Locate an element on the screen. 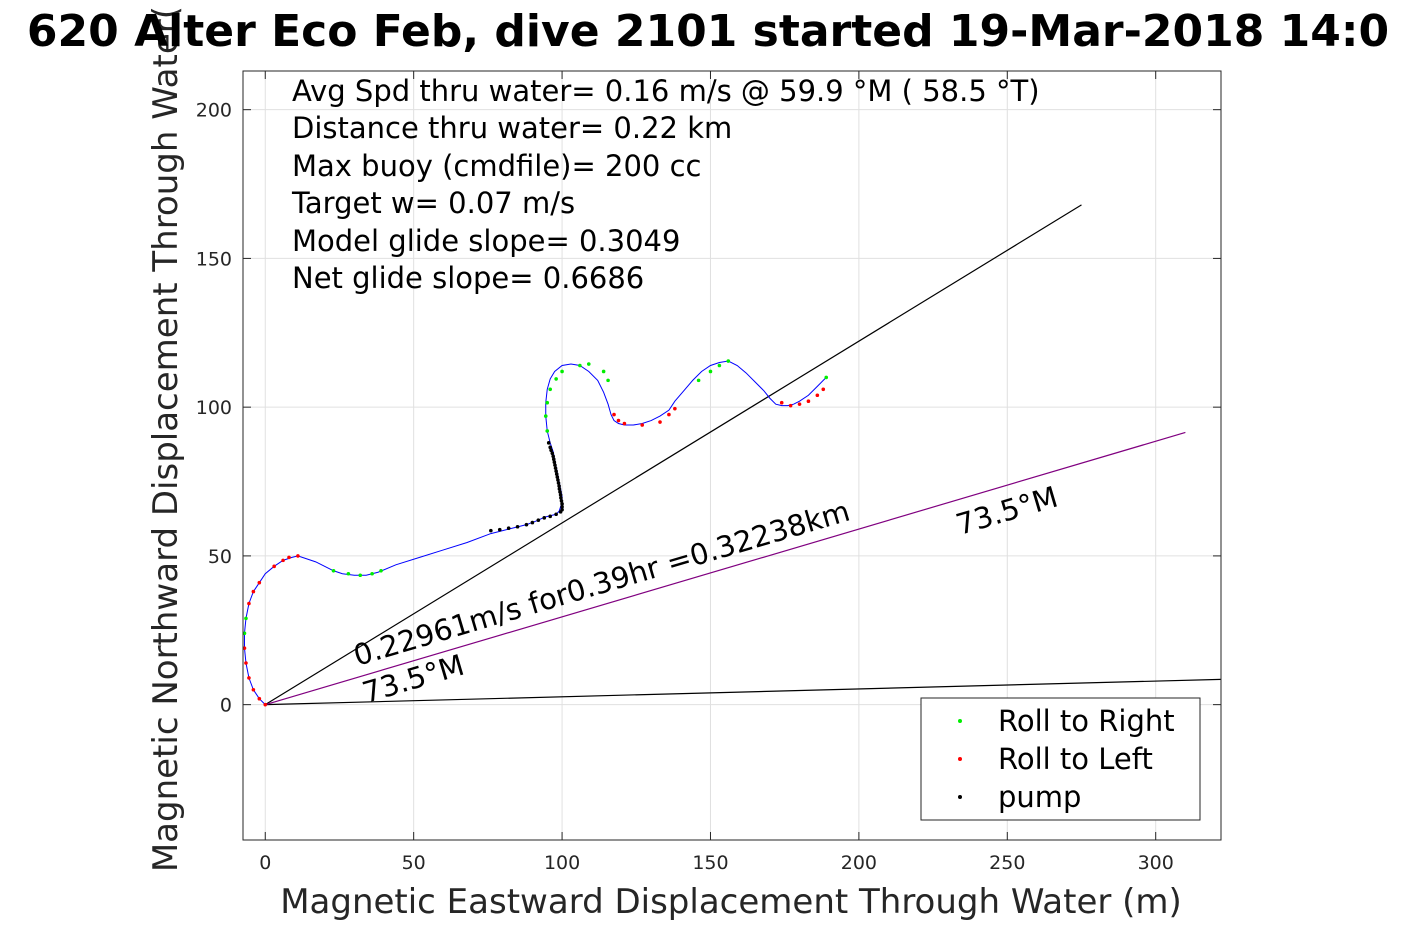 The image size is (1417, 945). x-tick-label: 300 is located at coordinates (1156, 863).